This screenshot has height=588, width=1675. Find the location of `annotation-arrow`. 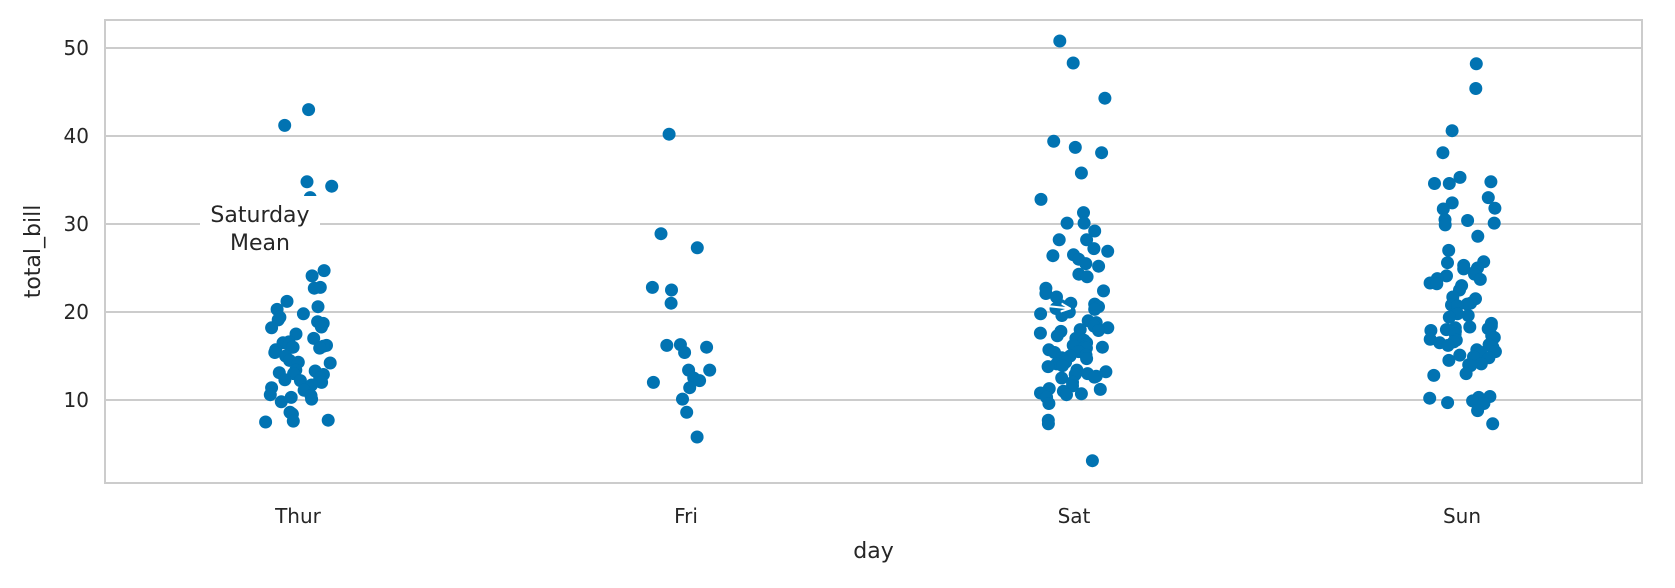

annotation-arrow is located at coordinates (695, 267).